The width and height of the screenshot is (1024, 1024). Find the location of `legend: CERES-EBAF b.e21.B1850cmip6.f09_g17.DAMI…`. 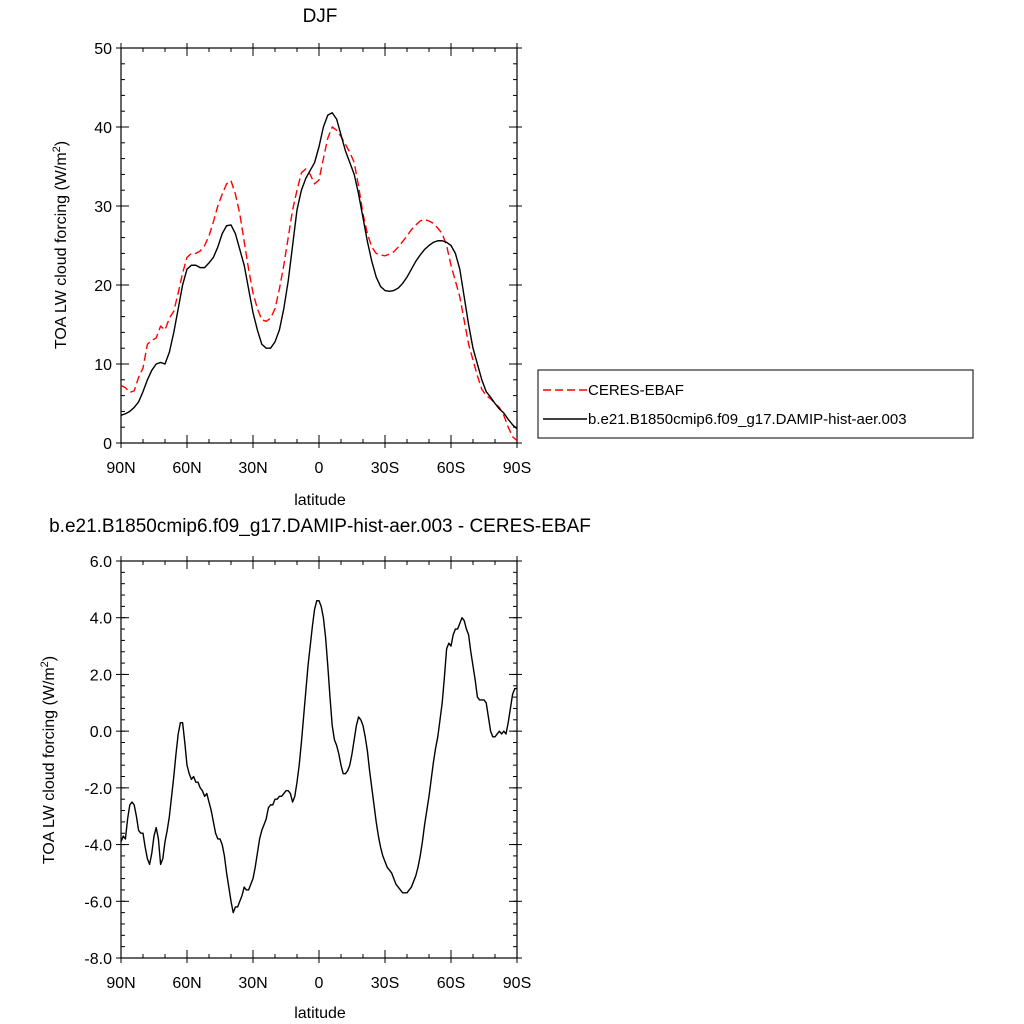

legend: CERES-EBAF b.e21.B1850cmip6.f09_g17.DAMI… is located at coordinates (755, 404).